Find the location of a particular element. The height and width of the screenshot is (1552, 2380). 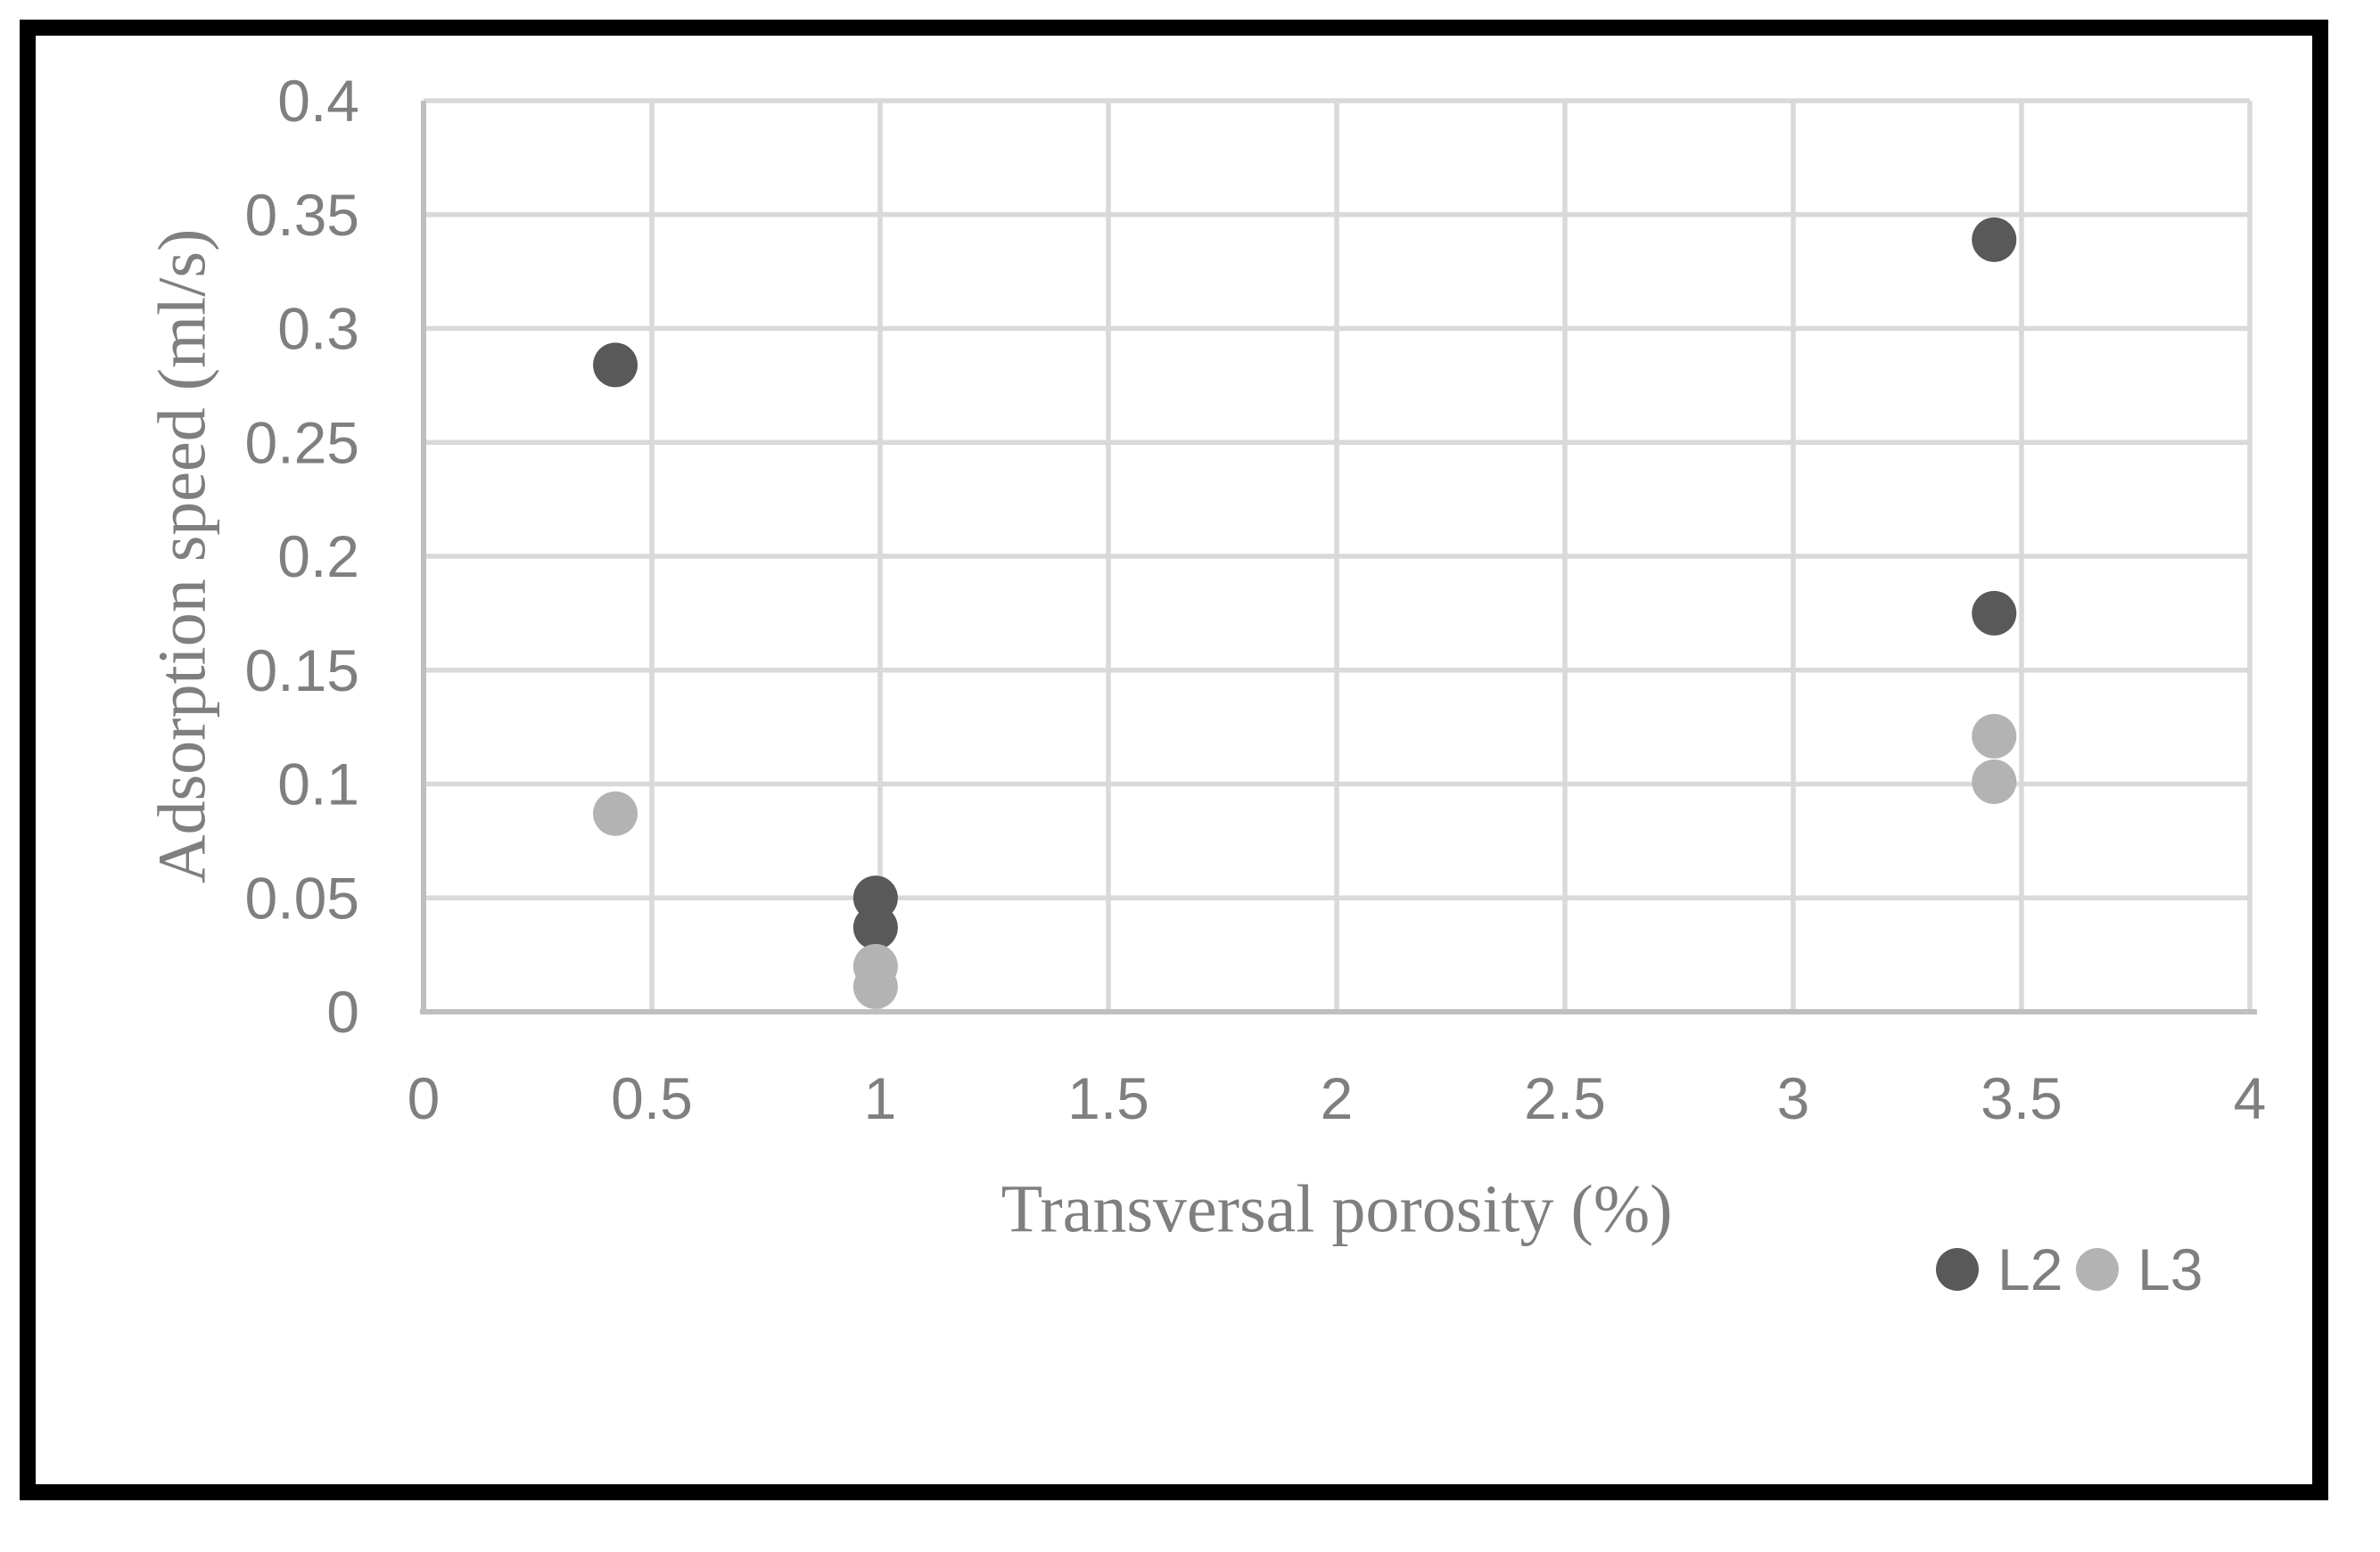

x-tick-label: 3 is located at coordinates (1793, 1098).